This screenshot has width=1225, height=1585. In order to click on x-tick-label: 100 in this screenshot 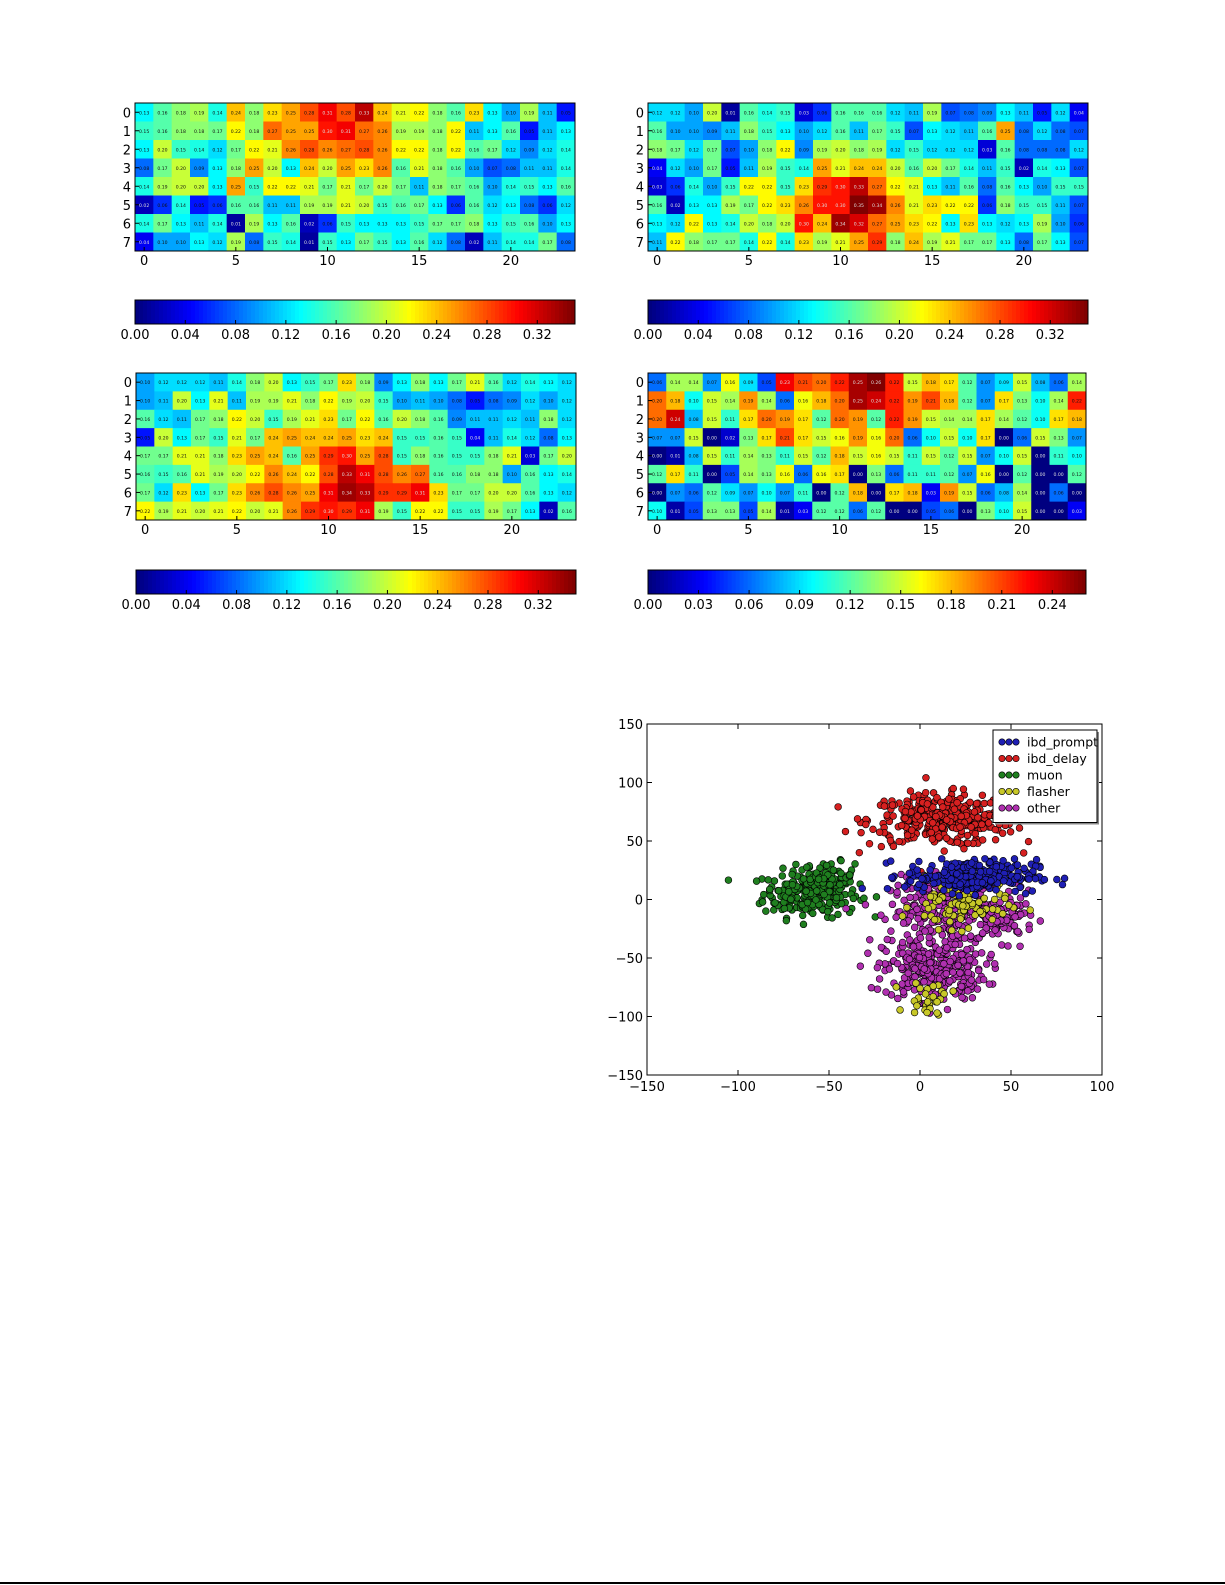, I will do `click(1102, 1087)`.